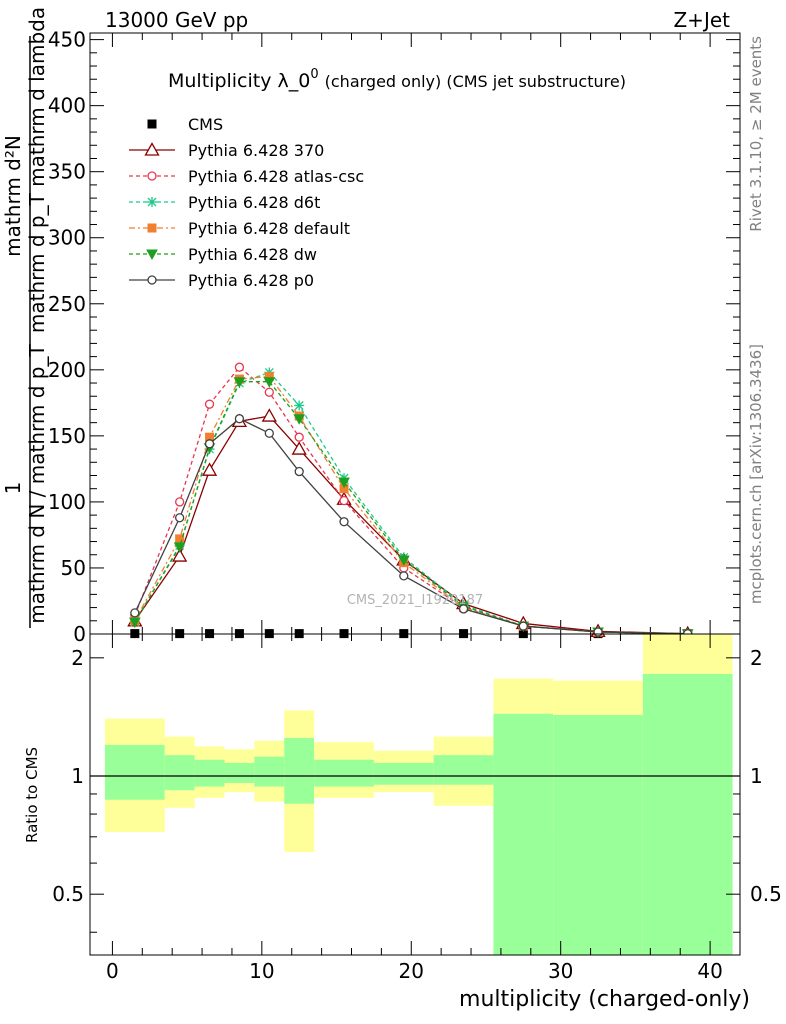  I want to click on ratio-ytick-label: 0.5, so click(68, 894).